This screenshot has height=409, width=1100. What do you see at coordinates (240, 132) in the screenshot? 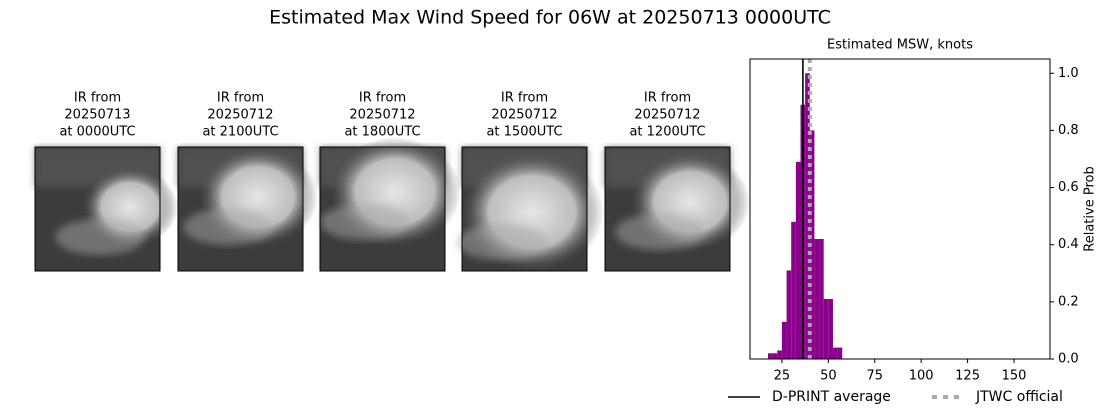
I see `panel-caption: at 2100UTC` at bounding box center [240, 132].